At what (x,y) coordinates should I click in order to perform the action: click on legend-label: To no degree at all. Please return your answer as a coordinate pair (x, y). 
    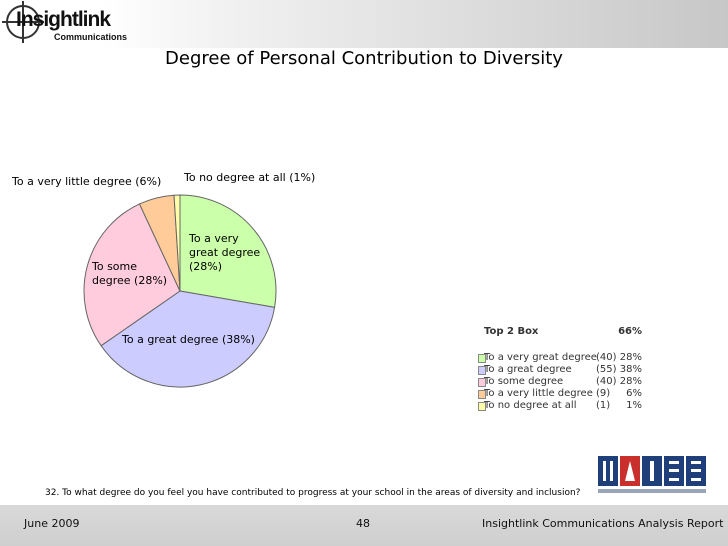
    Looking at the image, I should click on (530, 405).